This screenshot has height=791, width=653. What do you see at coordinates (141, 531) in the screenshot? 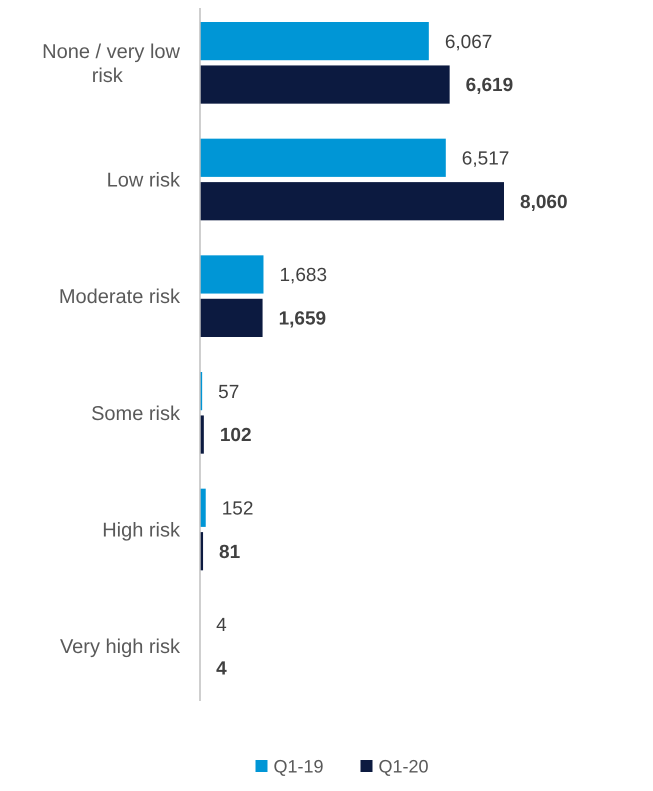
I see `y-tick-label: High risk` at bounding box center [141, 531].